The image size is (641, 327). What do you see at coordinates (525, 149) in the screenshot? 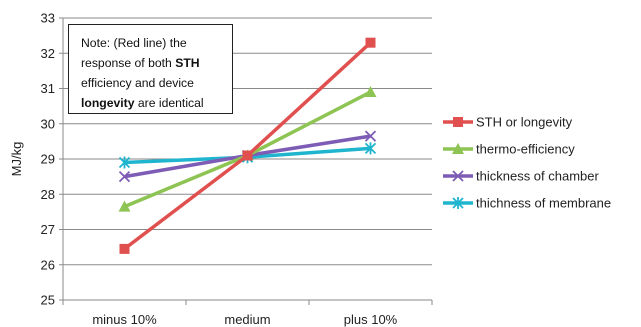
I see `legend-label: thermo-efficiency` at bounding box center [525, 149].